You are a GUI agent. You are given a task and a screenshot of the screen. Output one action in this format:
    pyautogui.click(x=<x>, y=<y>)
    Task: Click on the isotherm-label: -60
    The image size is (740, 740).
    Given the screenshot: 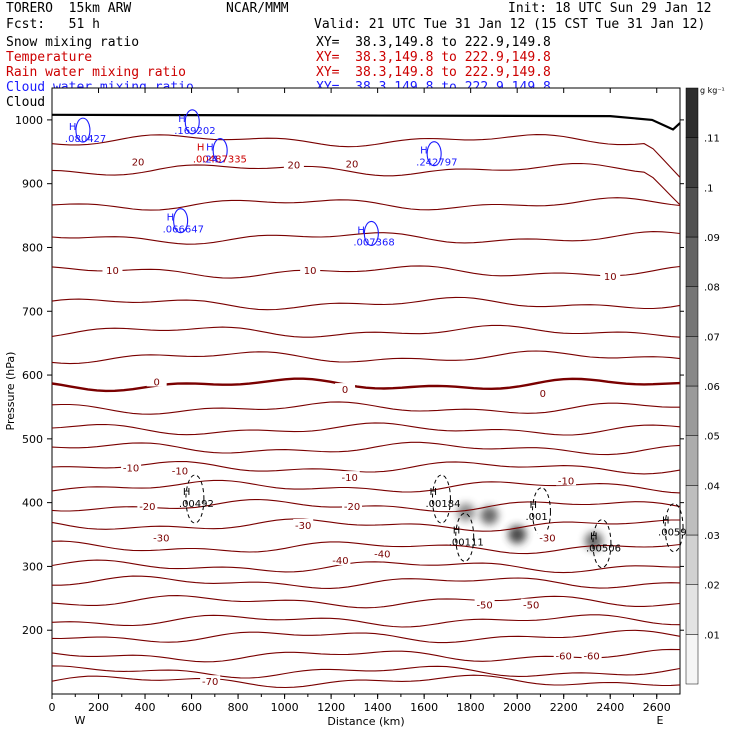 What is the action you would take?
    pyautogui.click(x=564, y=657)
    